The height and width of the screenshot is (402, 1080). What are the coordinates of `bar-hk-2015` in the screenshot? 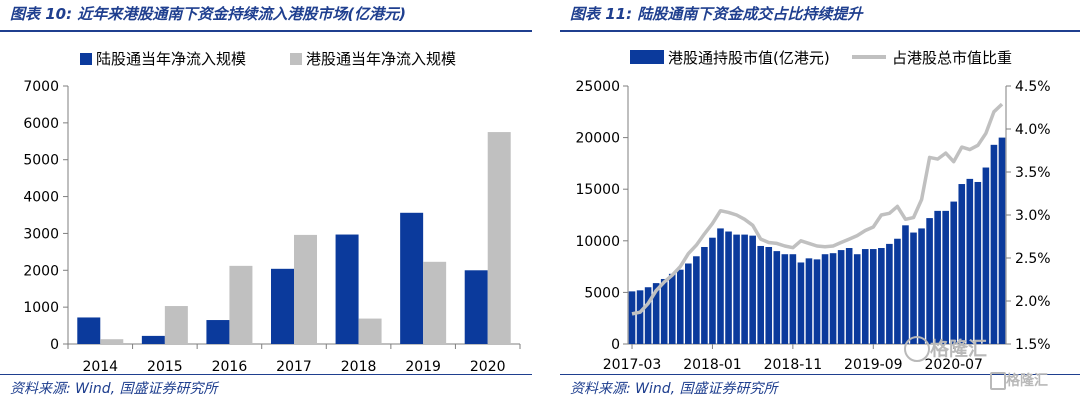 It's located at (176, 325).